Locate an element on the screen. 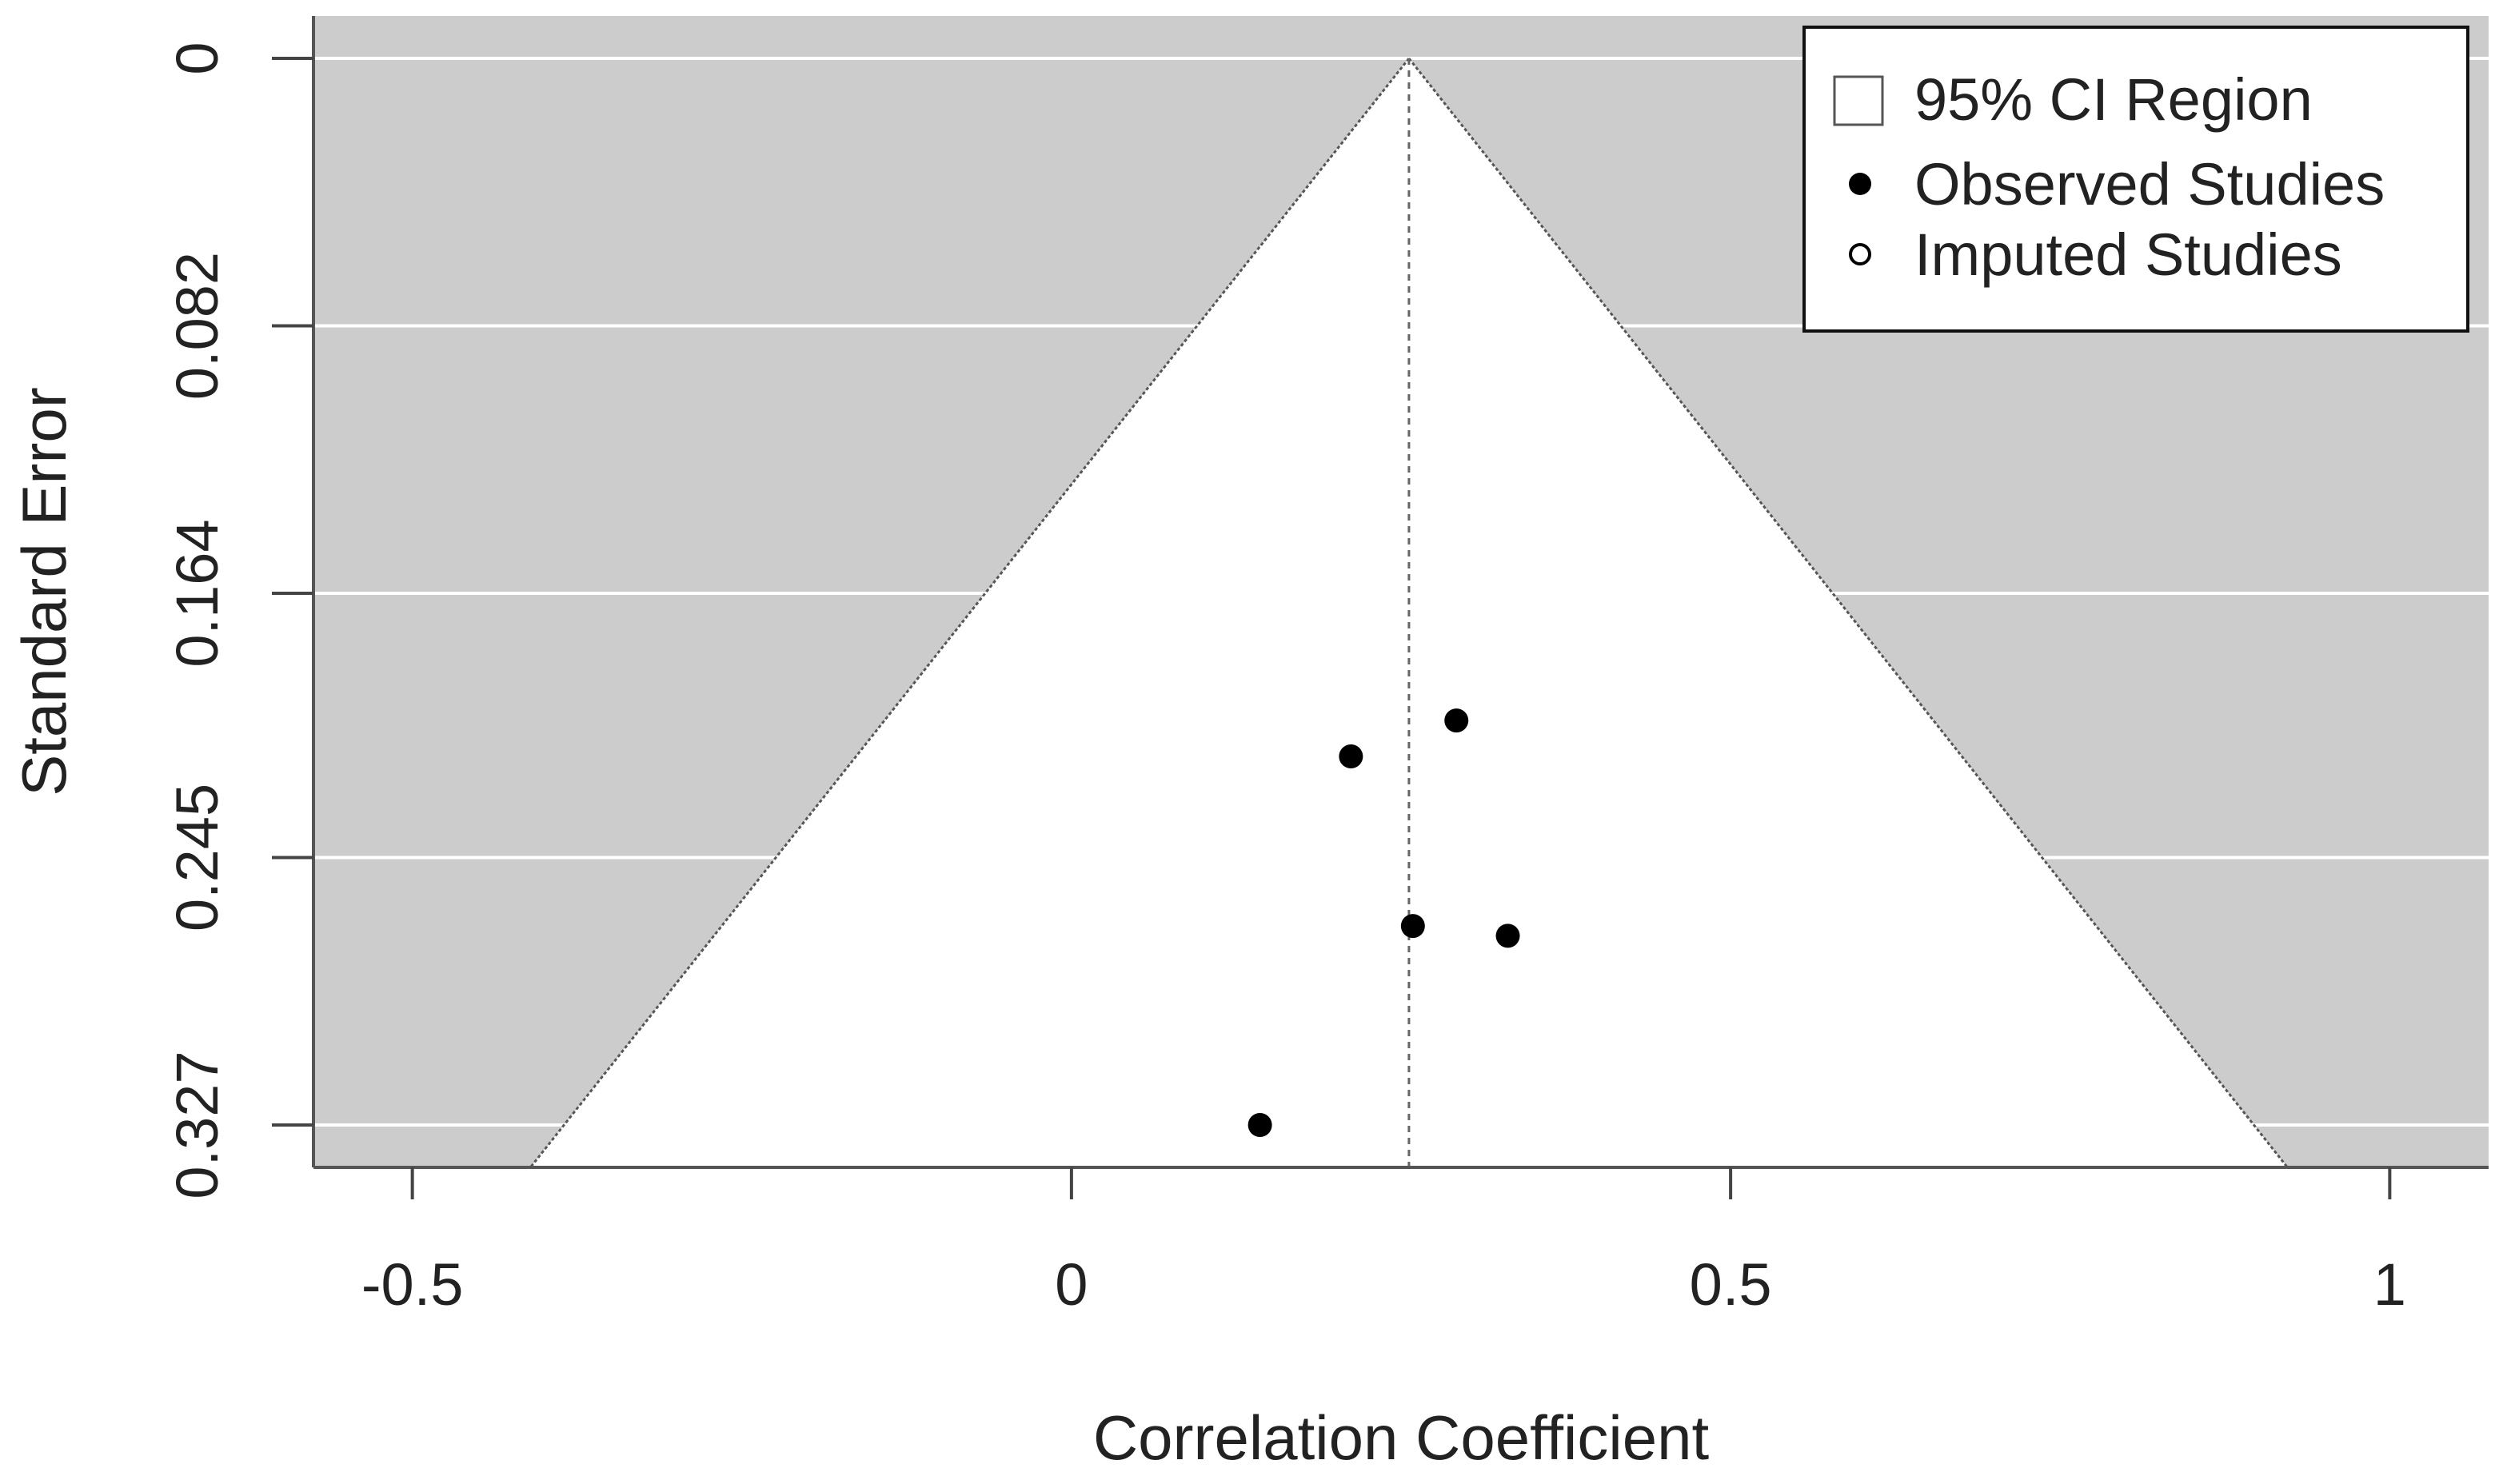 This screenshot has width=2507, height=1484. legend-label-ci: 95% CI Region is located at coordinates (2113, 99).